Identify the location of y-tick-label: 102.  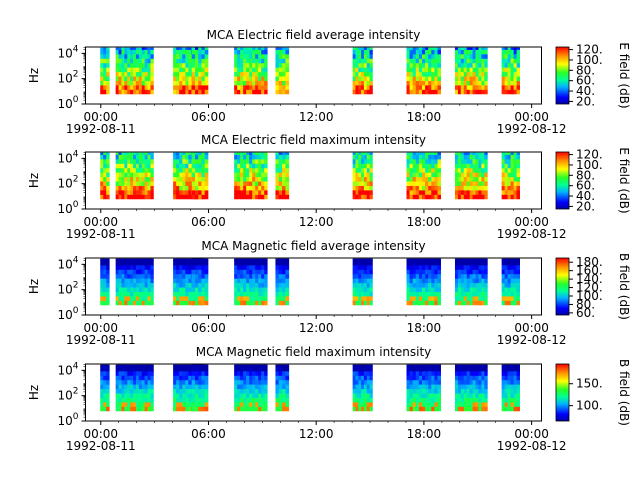
(67, 183).